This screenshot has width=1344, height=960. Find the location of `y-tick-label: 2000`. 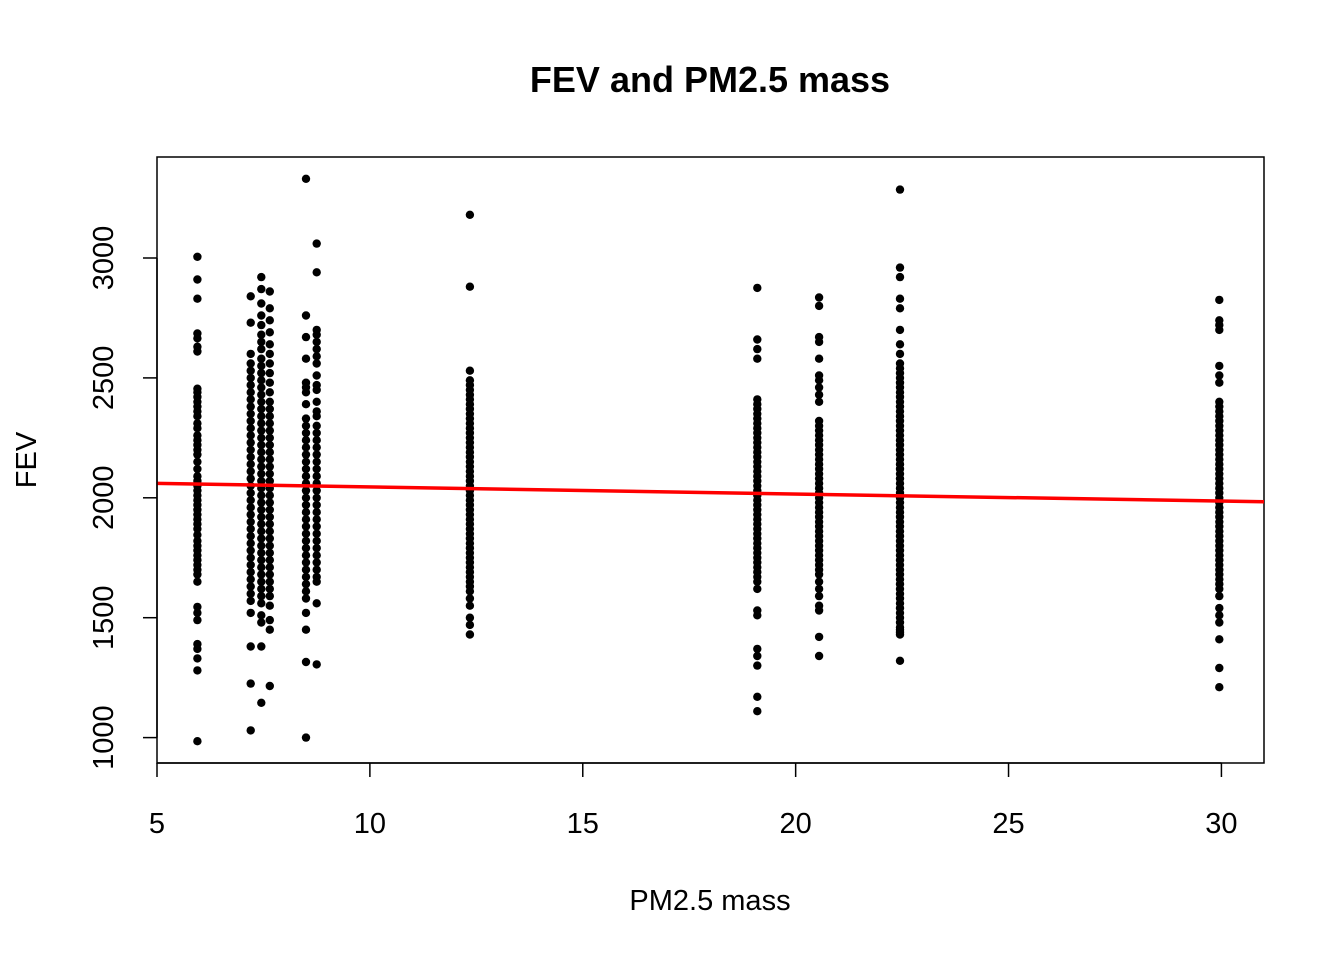

y-tick-label: 2000 is located at coordinates (104, 498).